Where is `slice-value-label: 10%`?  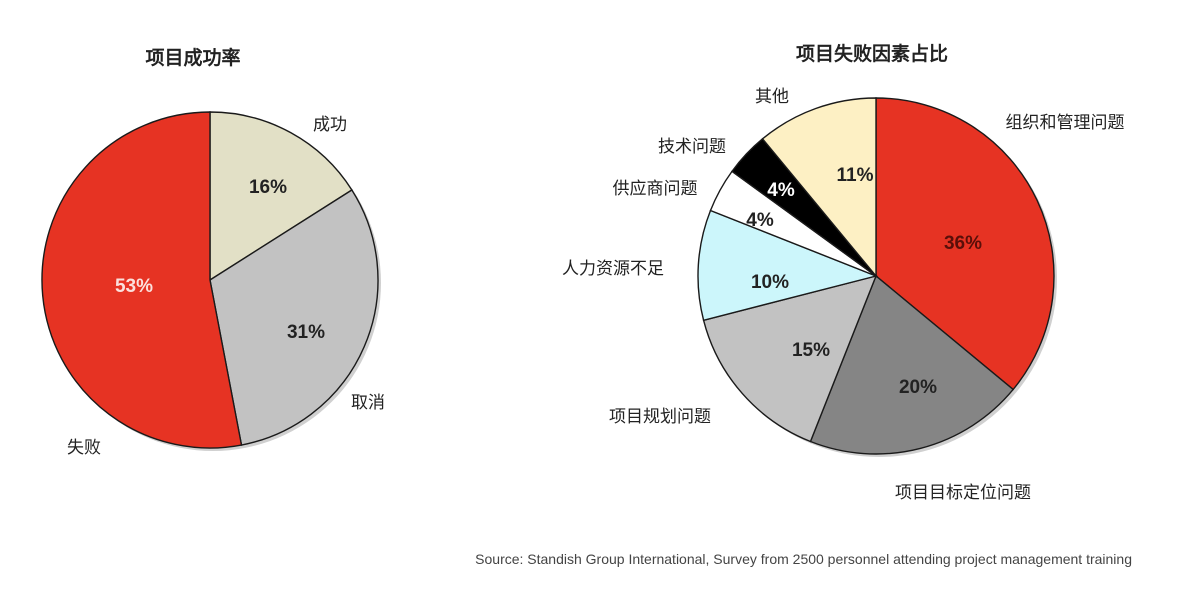 slice-value-label: 10% is located at coordinates (770, 282).